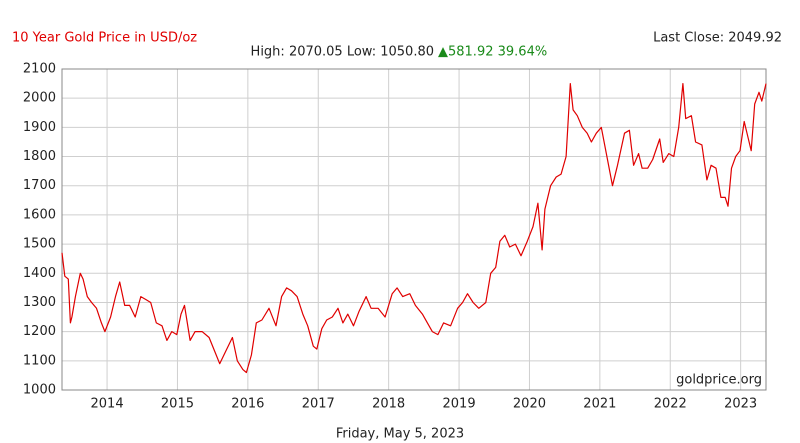  Describe the element at coordinates (670, 404) in the screenshot. I see `x-tick-label: 2022` at that location.